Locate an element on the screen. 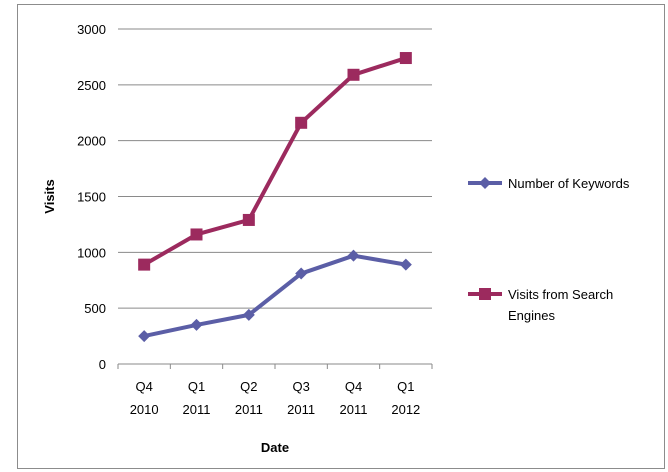  series-line is located at coordinates (275, 296).